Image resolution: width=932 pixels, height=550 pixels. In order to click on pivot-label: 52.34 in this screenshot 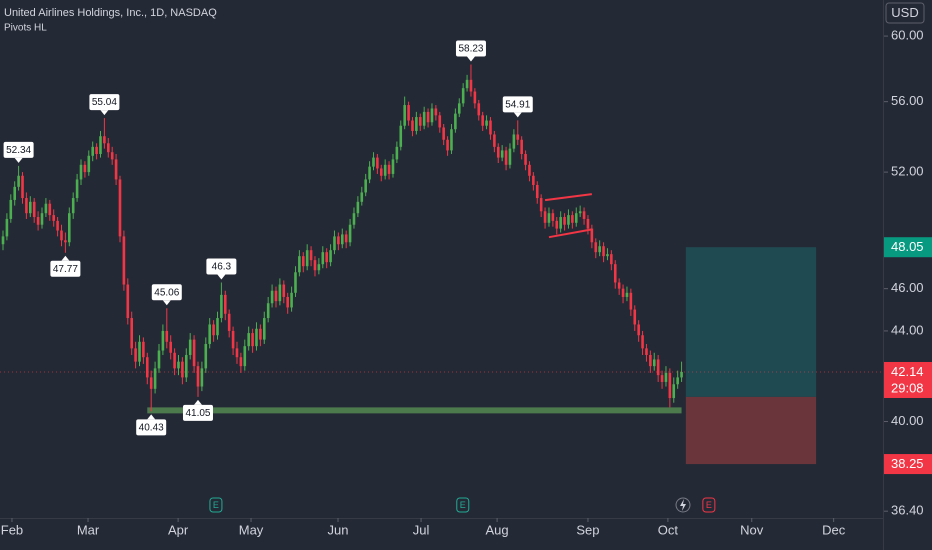, I will do `click(18, 150)`.